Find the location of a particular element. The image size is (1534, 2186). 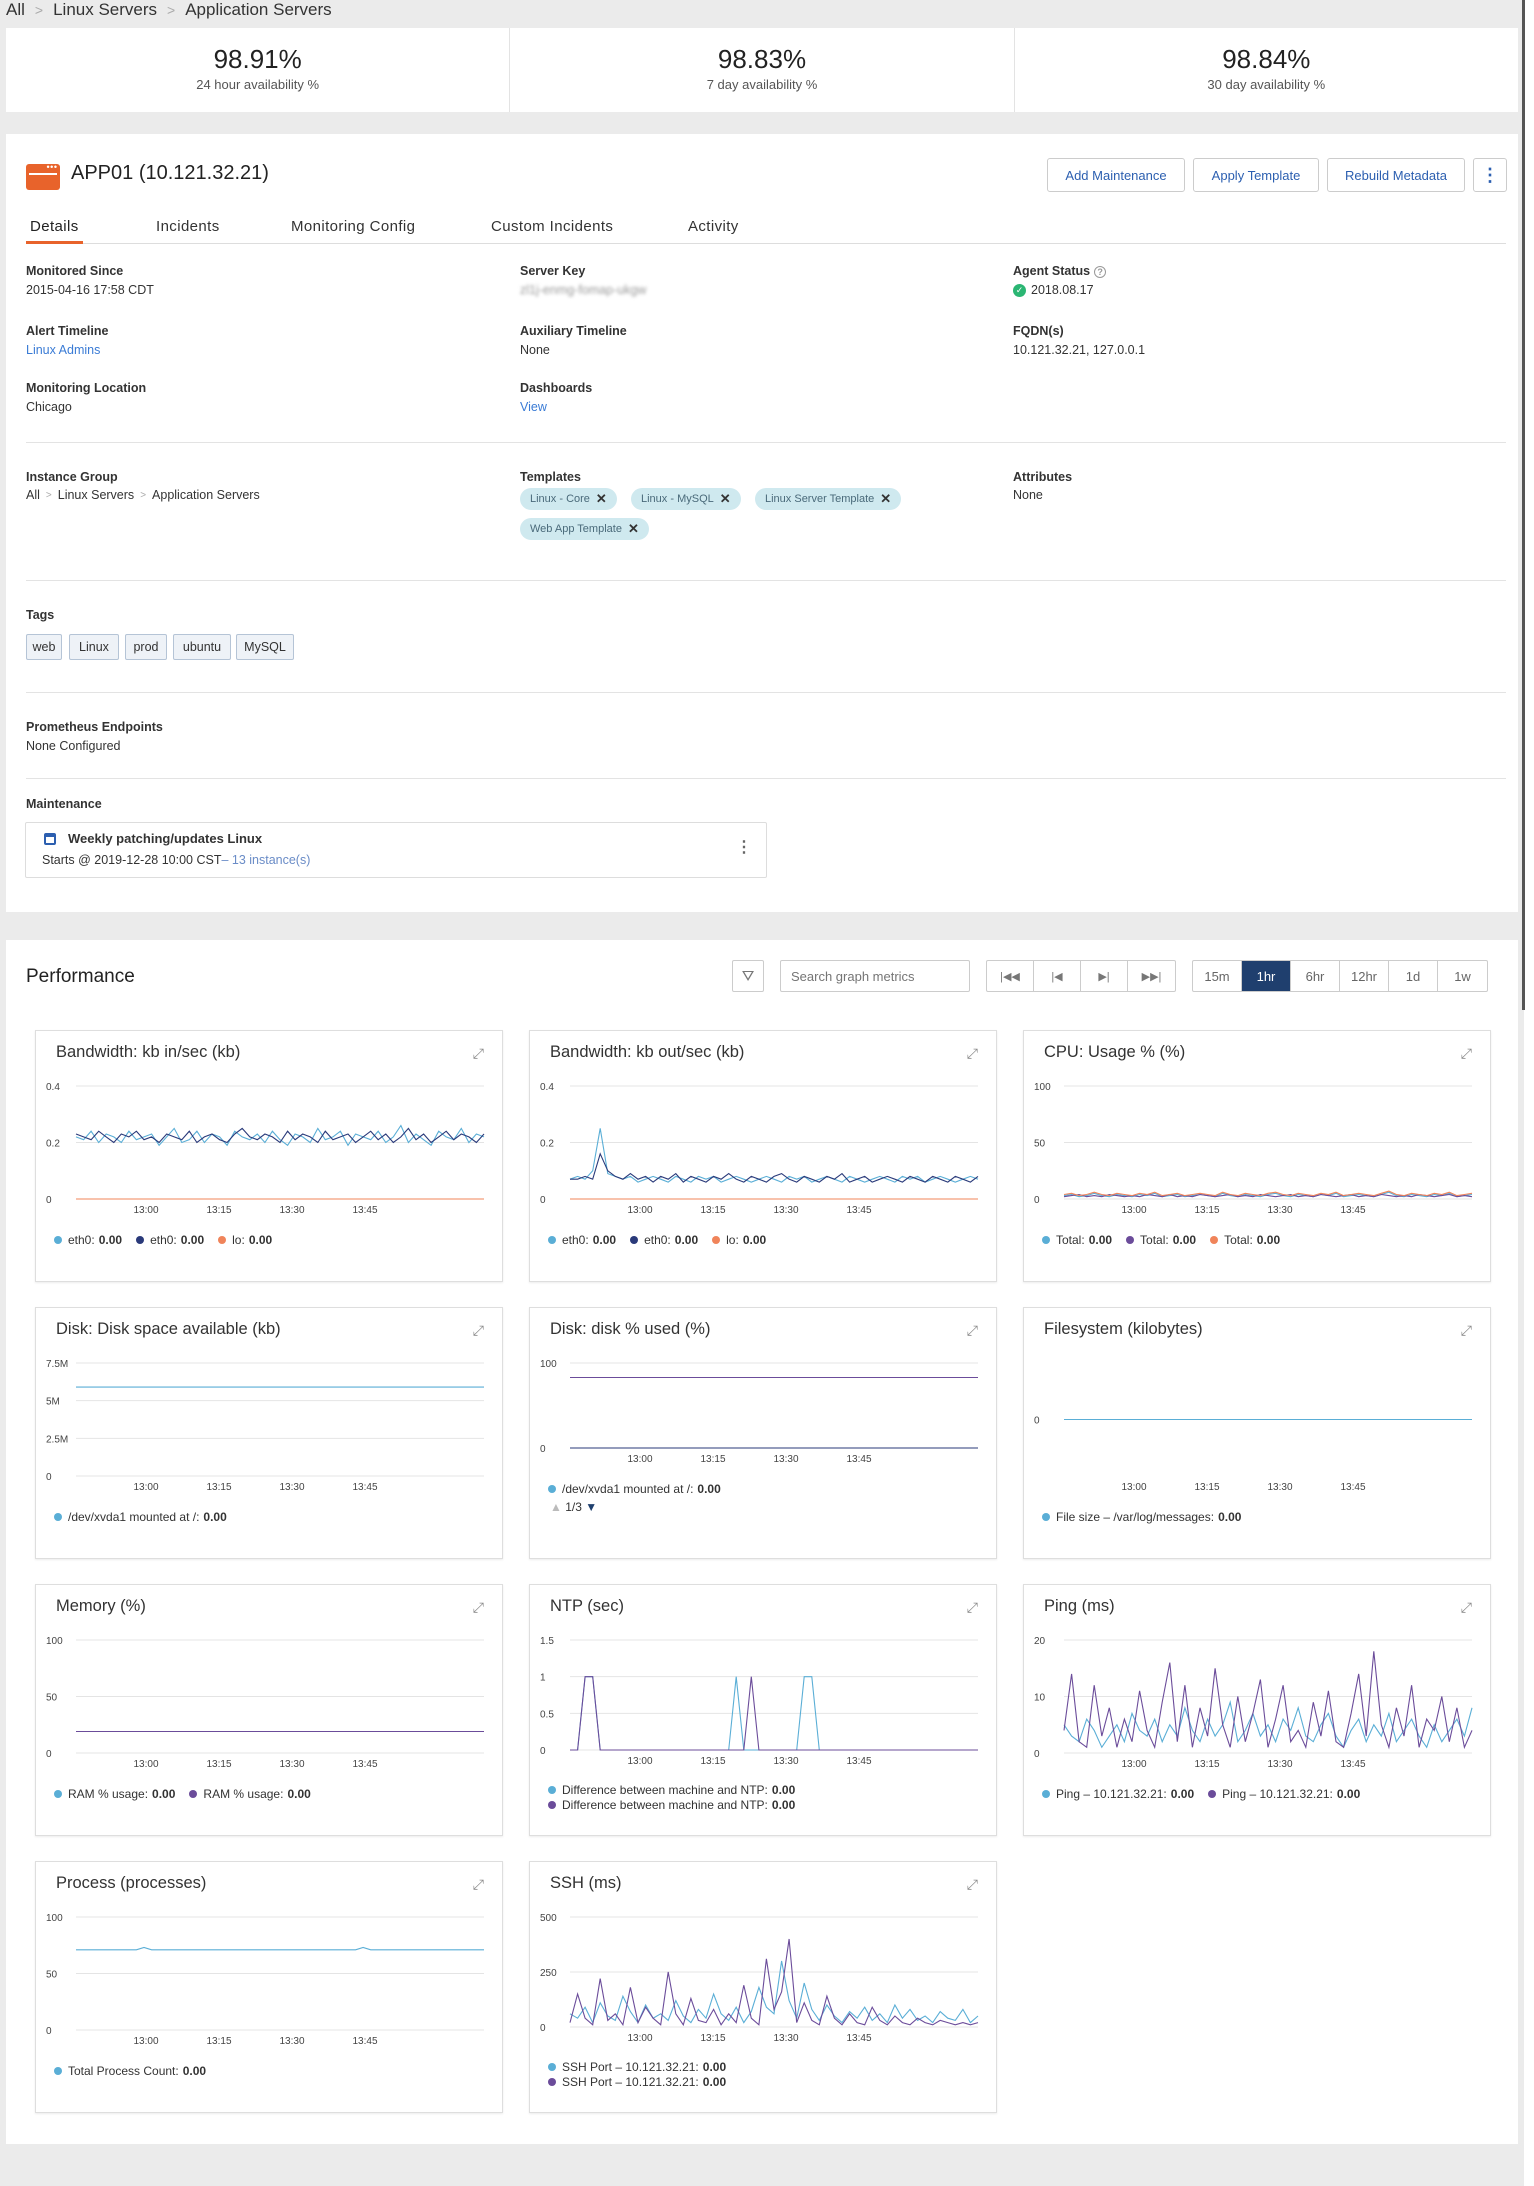

chart-title: Ping (ms) is located at coordinates (1079, 1606).